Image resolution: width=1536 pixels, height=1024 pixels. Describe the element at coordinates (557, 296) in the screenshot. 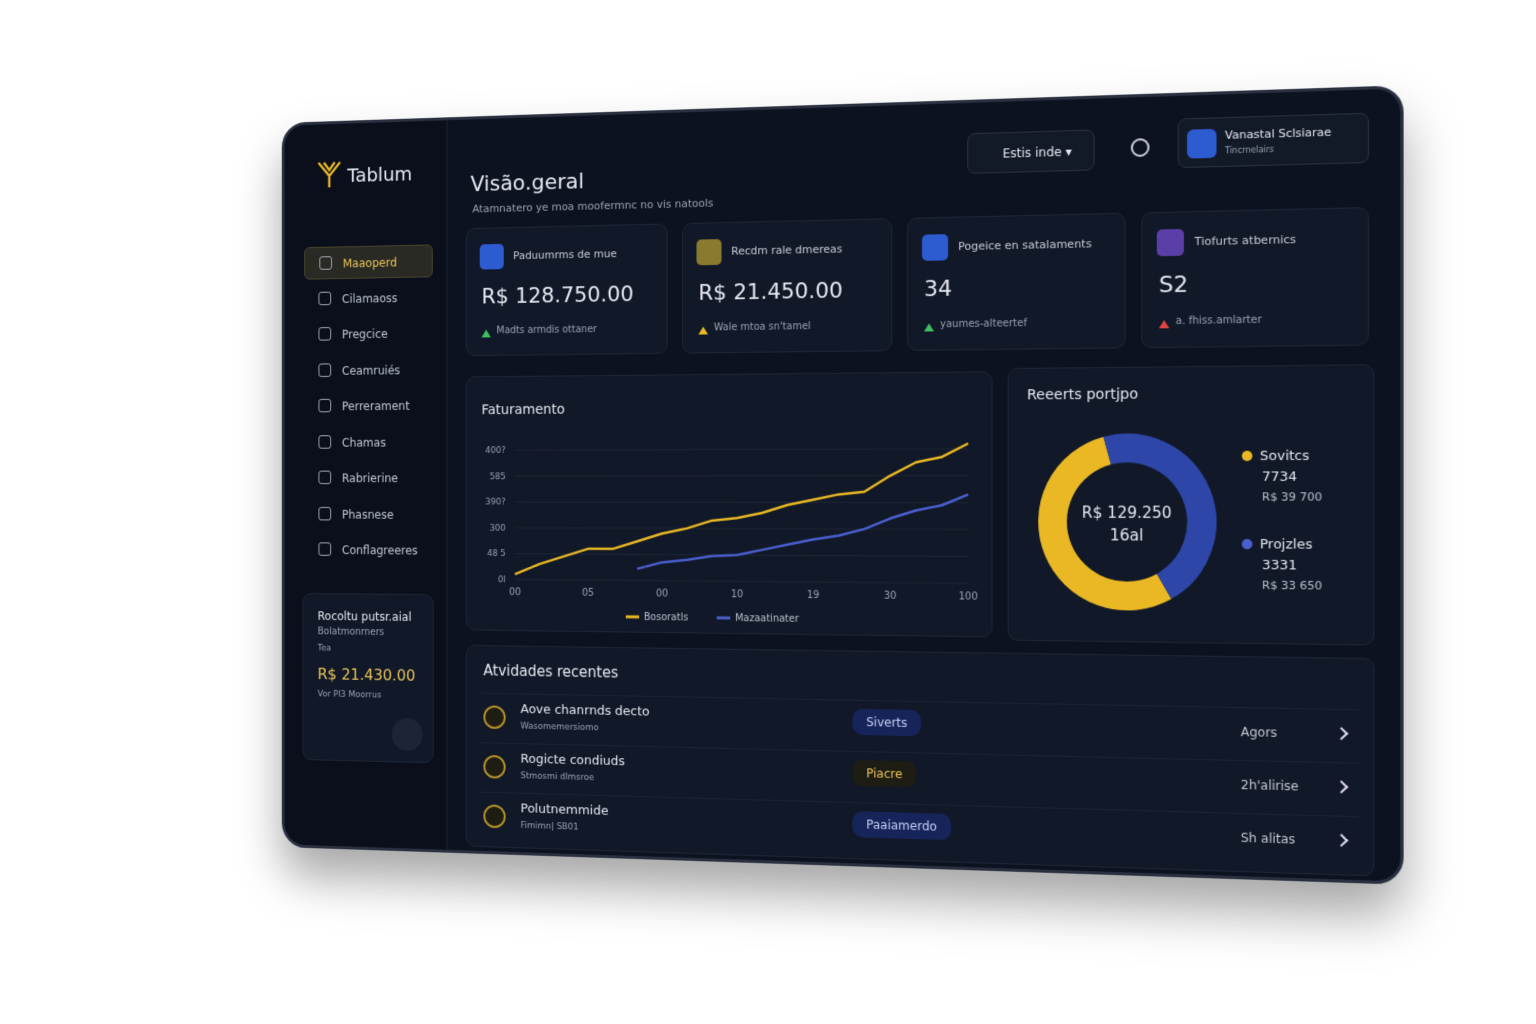

I see `kpi-value: R$ 128.750.00` at that location.